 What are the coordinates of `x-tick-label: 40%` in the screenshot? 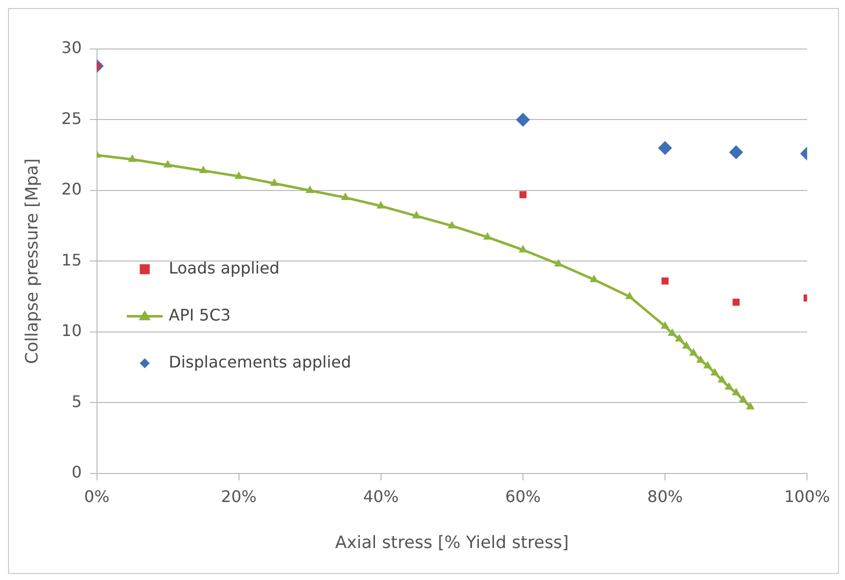 It's located at (381, 496).